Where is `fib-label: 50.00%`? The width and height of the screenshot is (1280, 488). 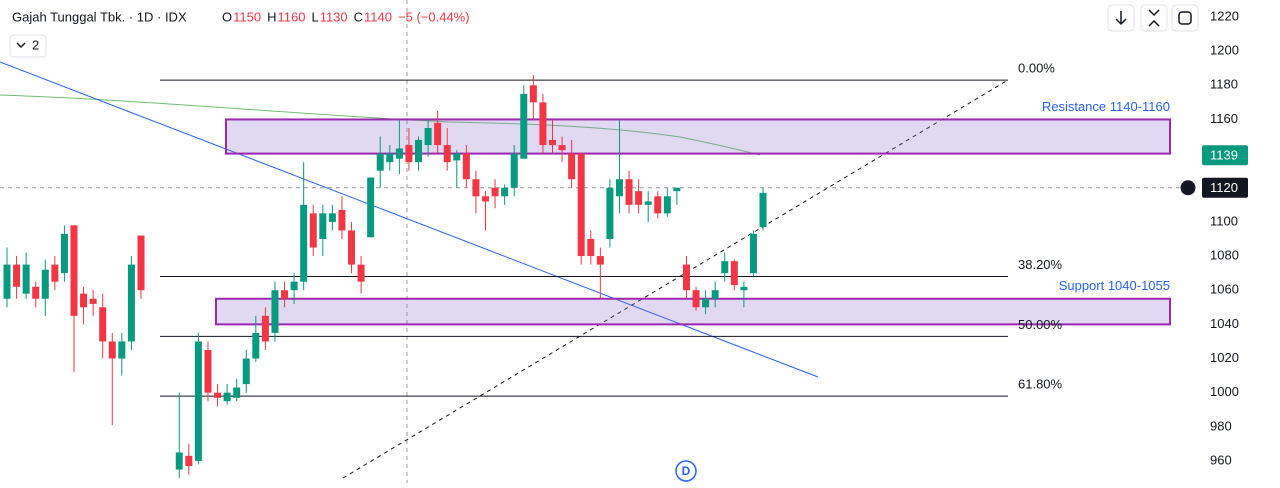
fib-label: 50.00% is located at coordinates (1040, 324).